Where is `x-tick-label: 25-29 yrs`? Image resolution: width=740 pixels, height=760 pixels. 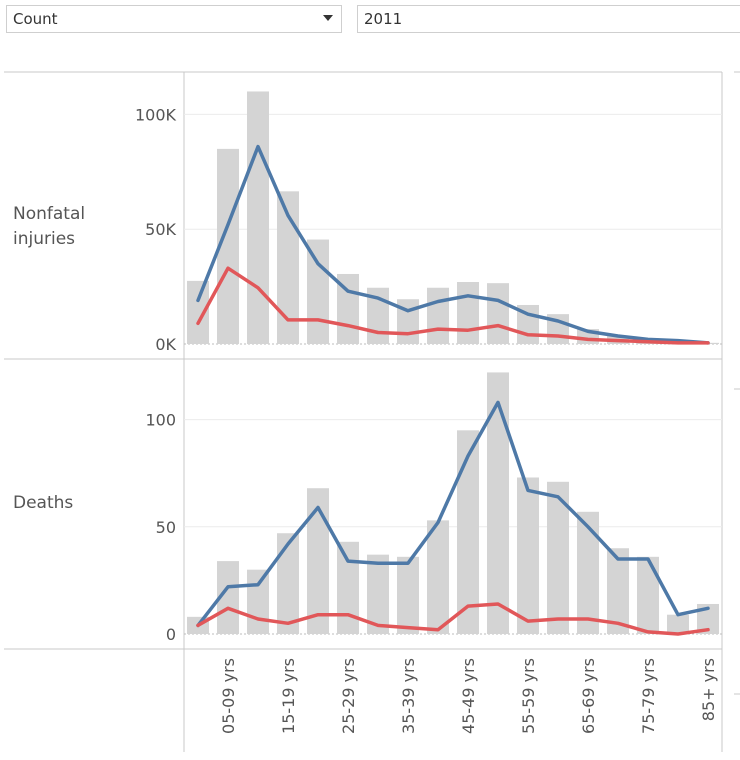 x-tick-label: 25-29 yrs is located at coordinates (348, 696).